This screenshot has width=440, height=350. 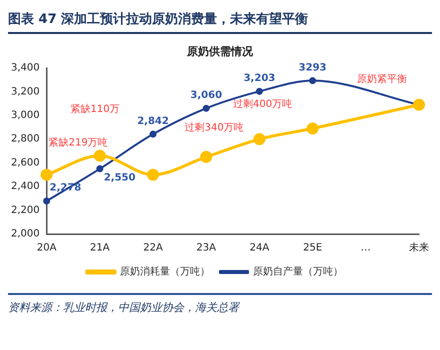 I want to click on annotation: 过剩340万吨, so click(x=214, y=127).